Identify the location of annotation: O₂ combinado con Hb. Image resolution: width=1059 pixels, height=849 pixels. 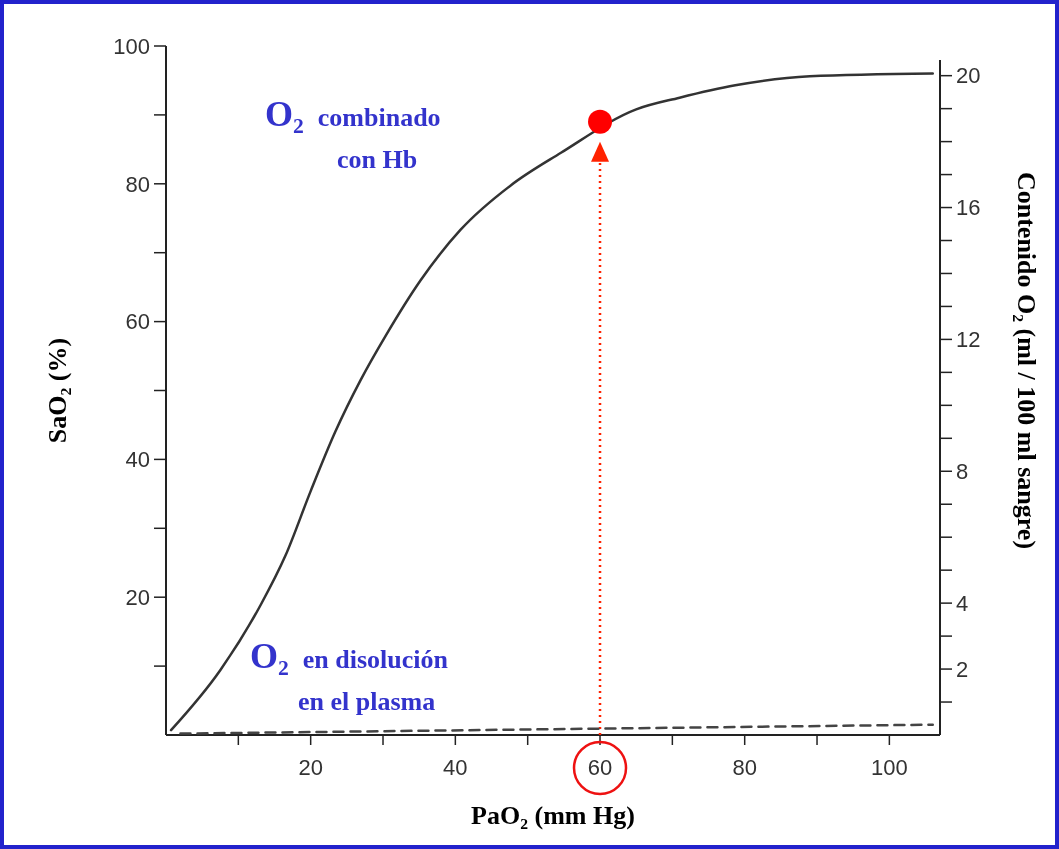
(353, 134).